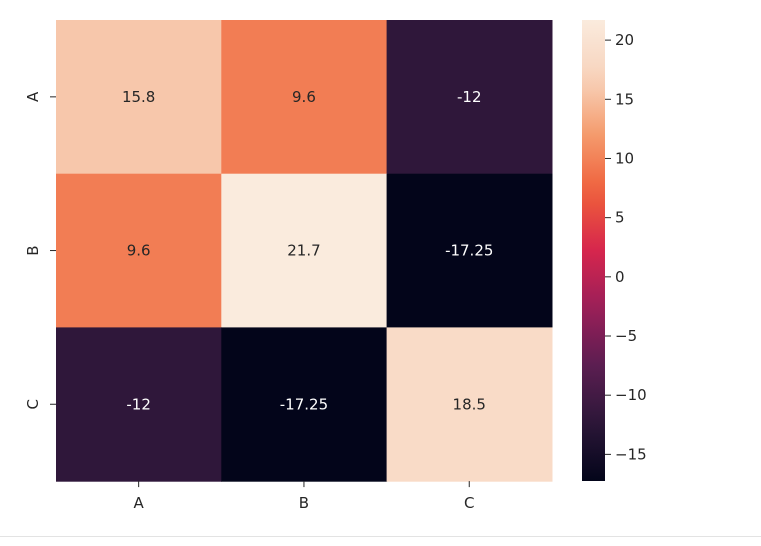 The width and height of the screenshot is (761, 546). I want to click on colorbar-tick-label: −15, so click(631, 454).